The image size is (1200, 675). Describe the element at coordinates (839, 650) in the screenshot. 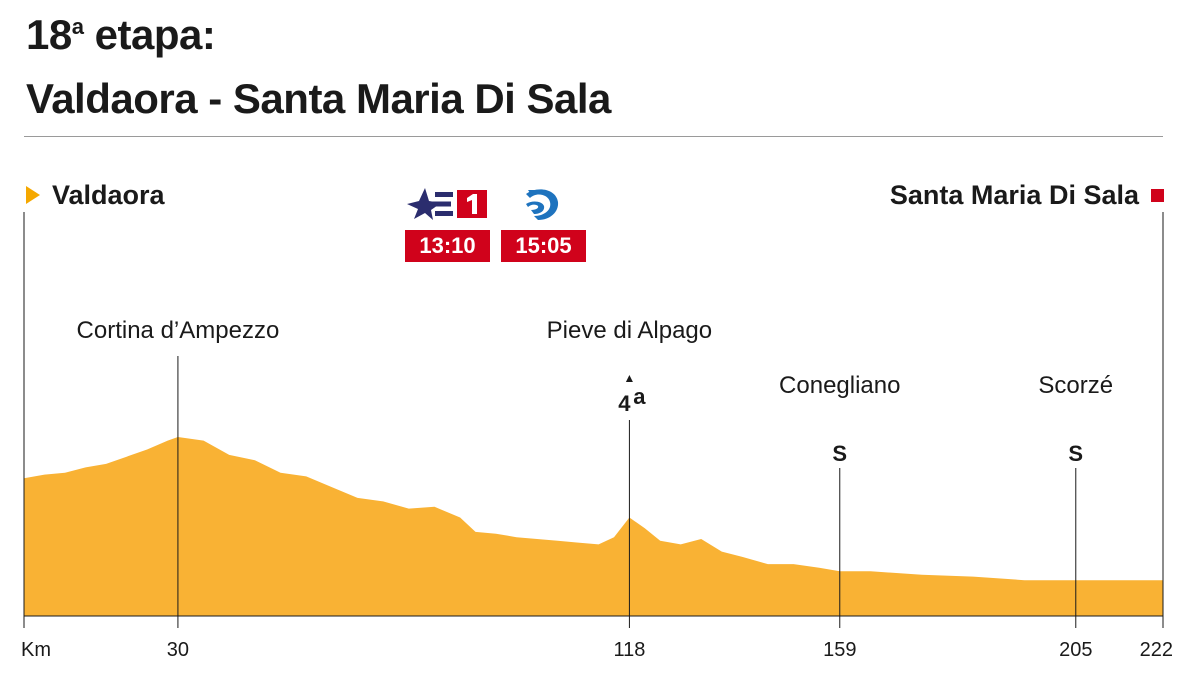

I see `x-tick-label: 159` at that location.